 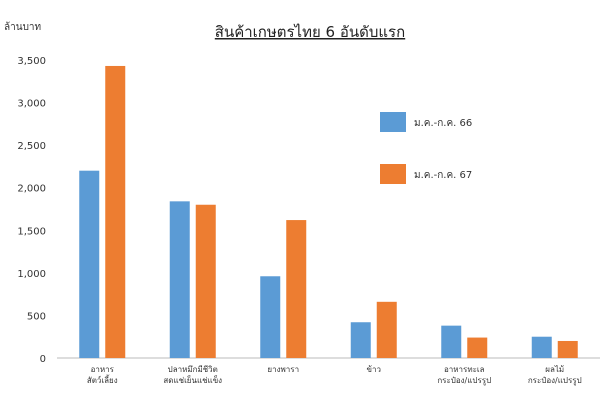 I want to click on category-label: สดแช่เย็นแช่แข็ง, so click(x=192, y=380).